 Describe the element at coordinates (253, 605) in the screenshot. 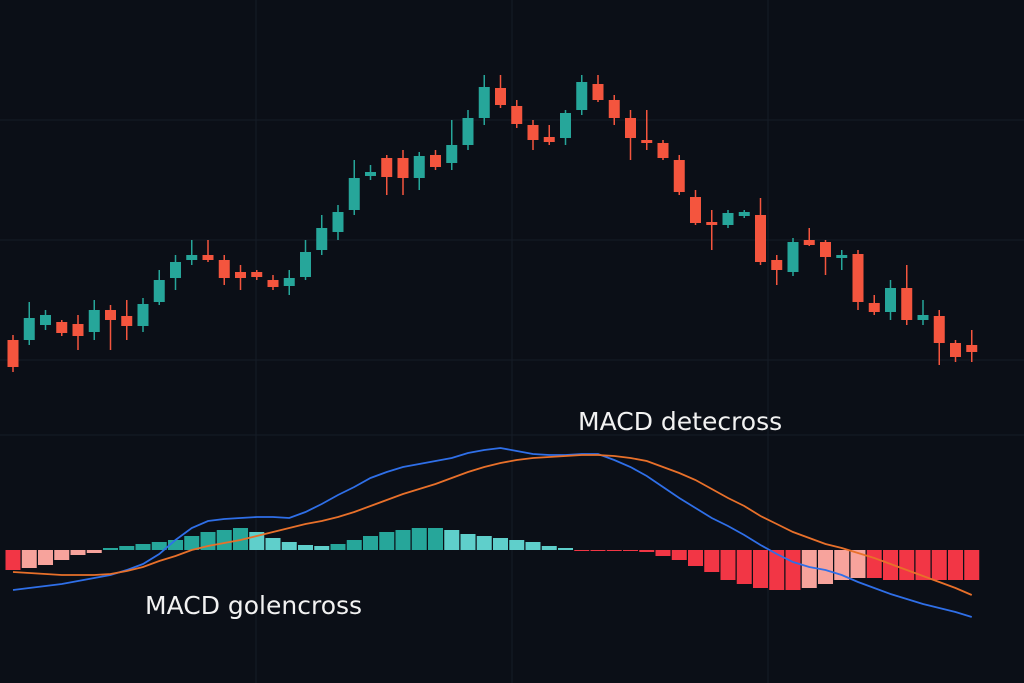

I see `annotation: MACD golencross` at that location.